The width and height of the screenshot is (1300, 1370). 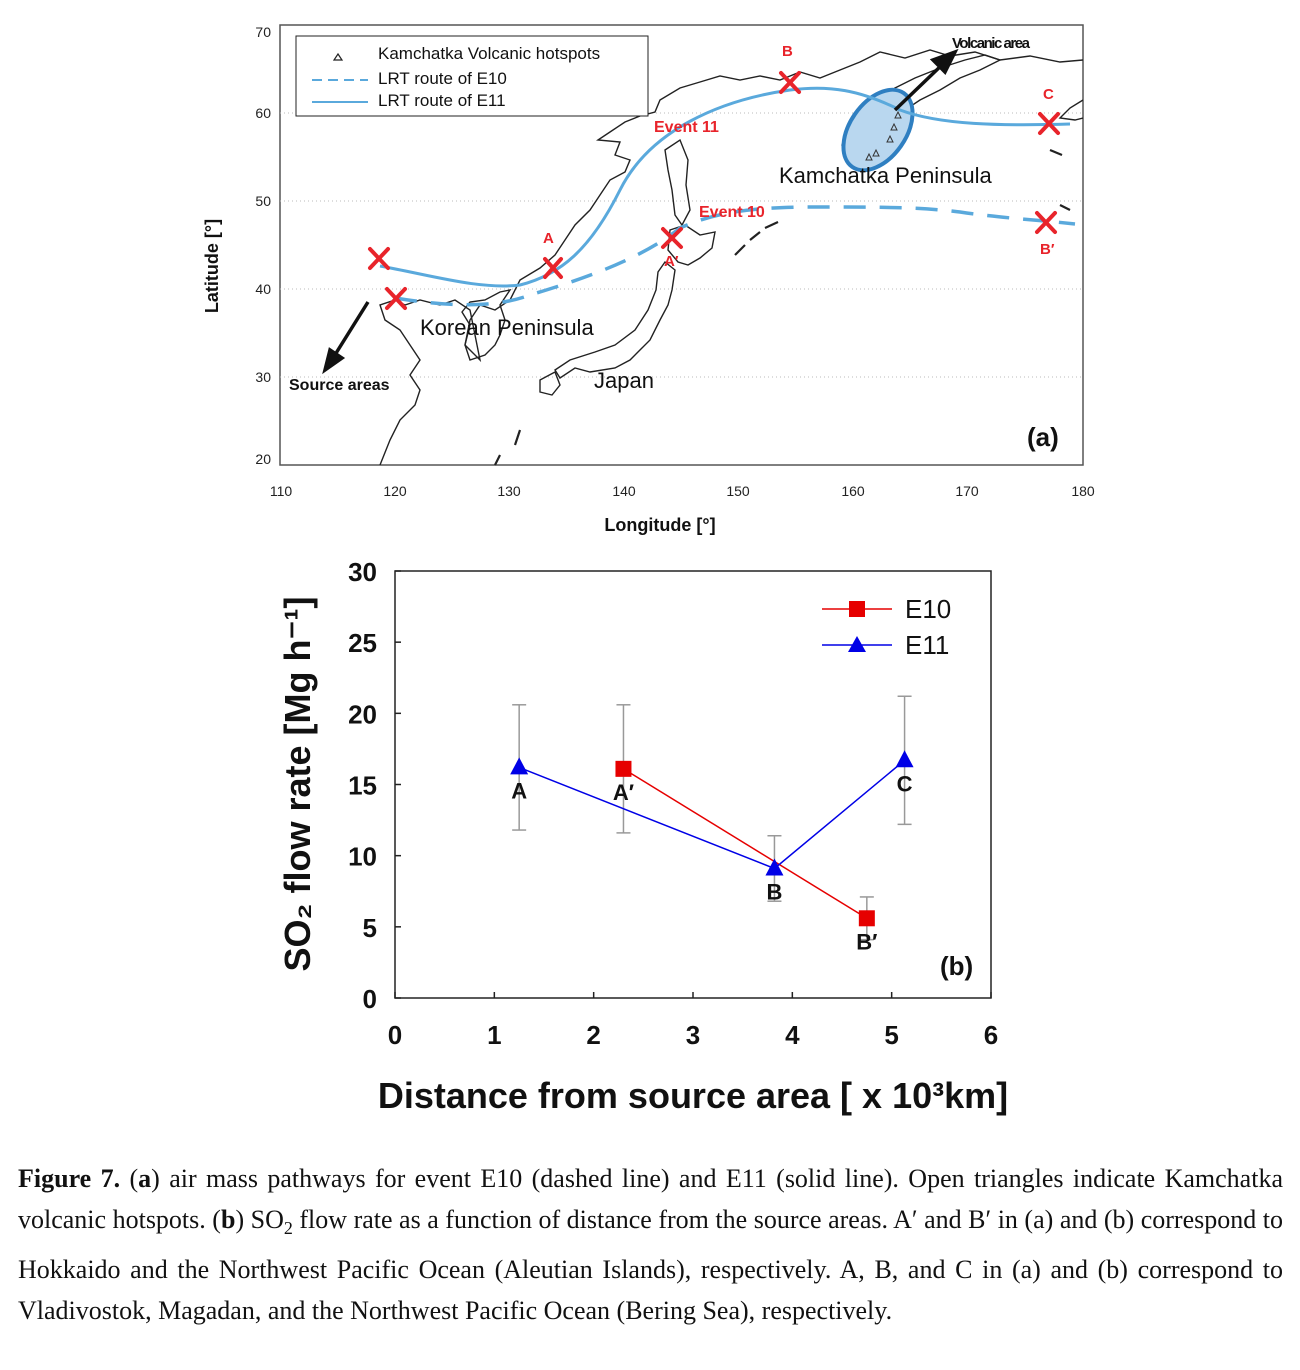 I want to click on route-e11, so click(x=725, y=187).